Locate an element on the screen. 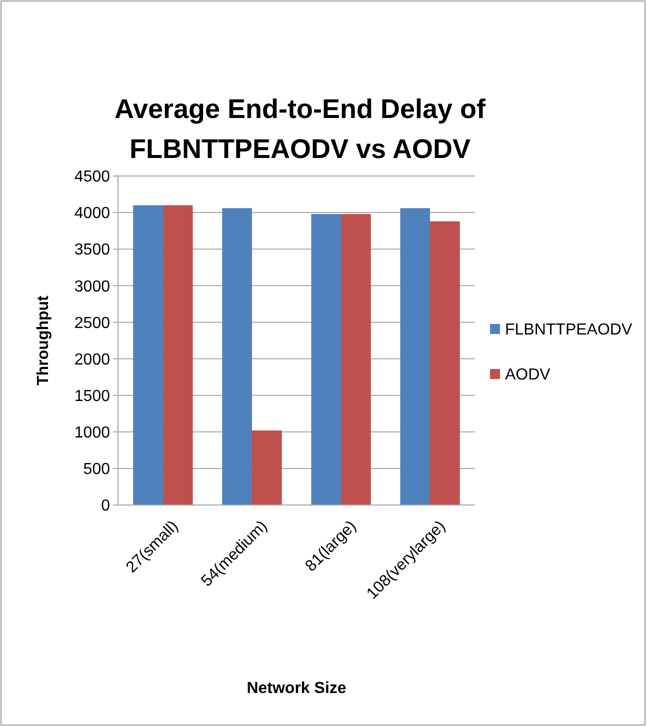  y-tick-label: 3500 is located at coordinates (92, 250).